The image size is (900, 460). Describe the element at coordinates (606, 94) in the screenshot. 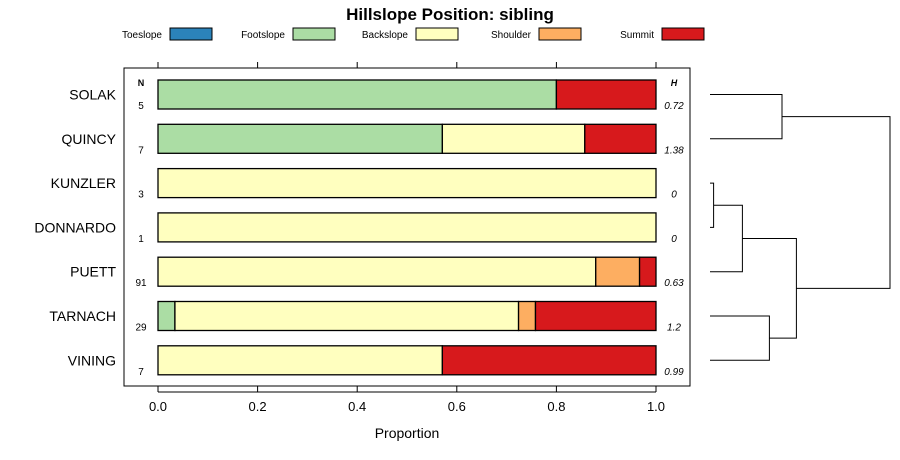

I see `bar-segment-solak-summit` at that location.